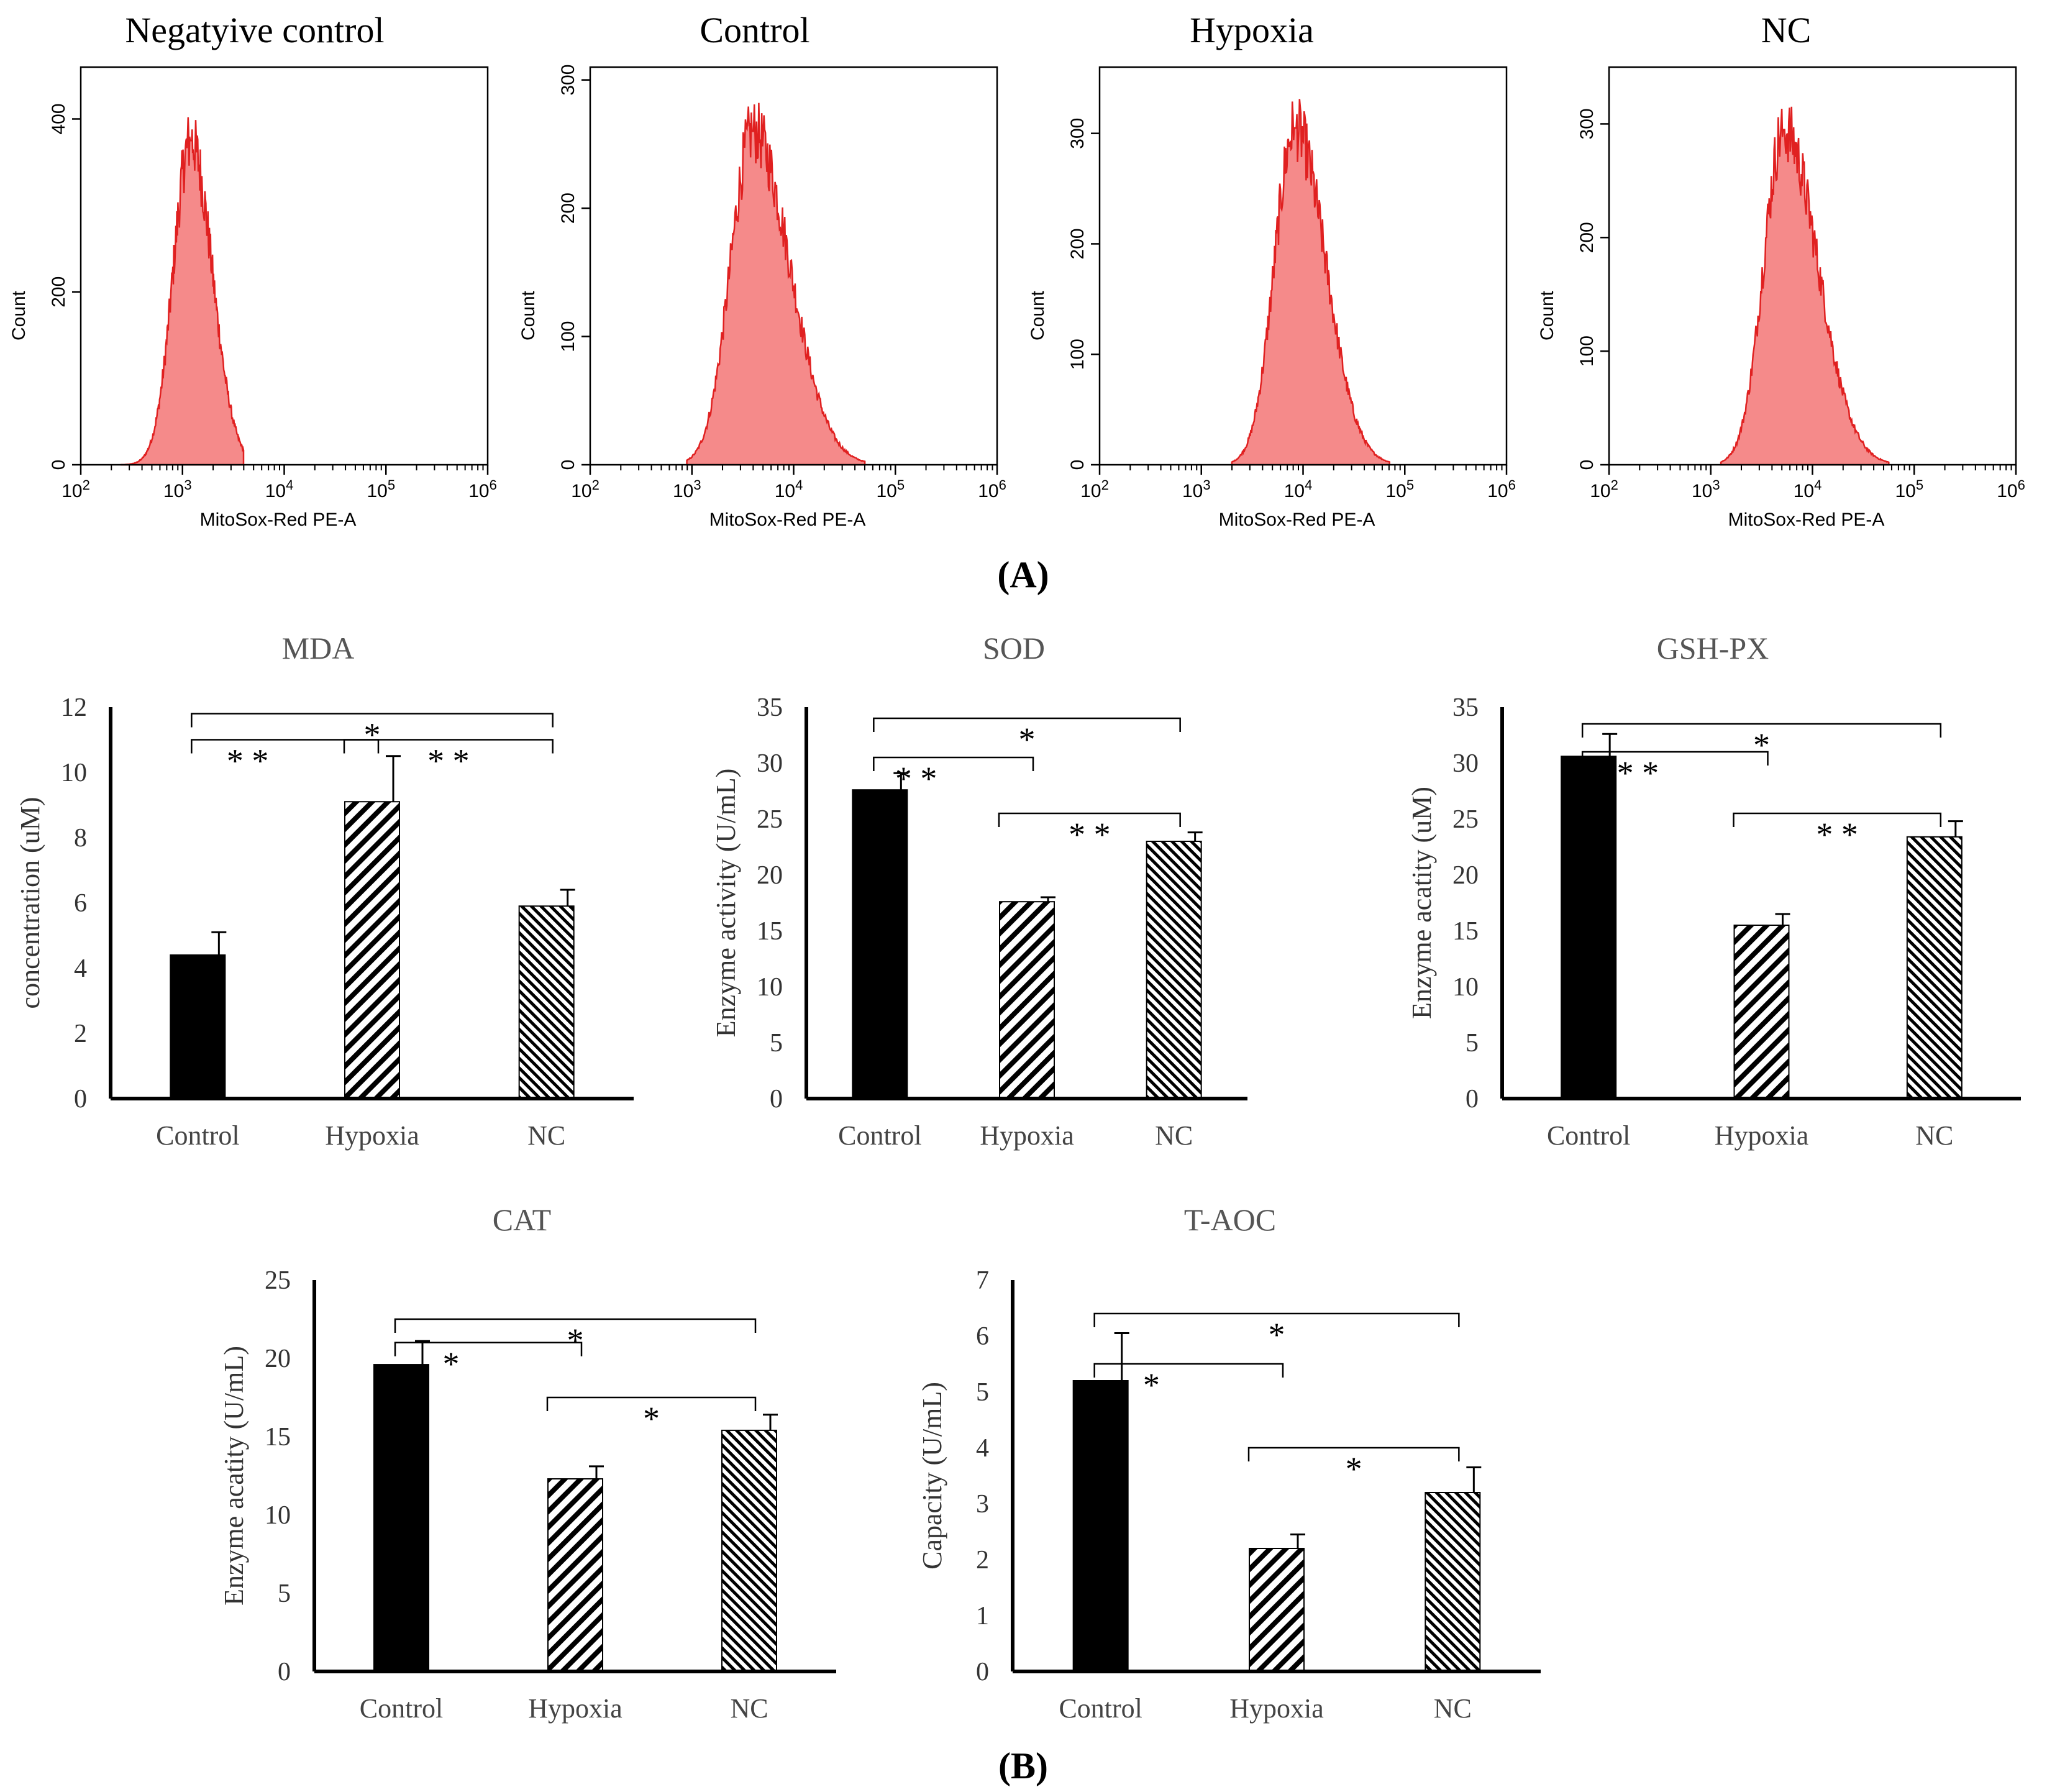  What do you see at coordinates (74, 707) in the screenshot?
I see `y-tick-label: 12` at bounding box center [74, 707].